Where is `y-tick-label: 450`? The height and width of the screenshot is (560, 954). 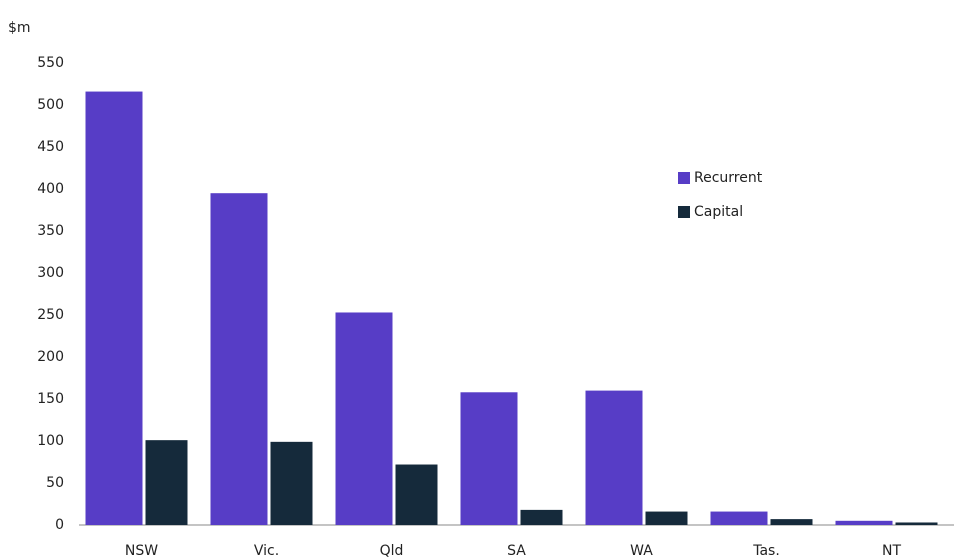
y-tick-label: 450 is located at coordinates (50, 147).